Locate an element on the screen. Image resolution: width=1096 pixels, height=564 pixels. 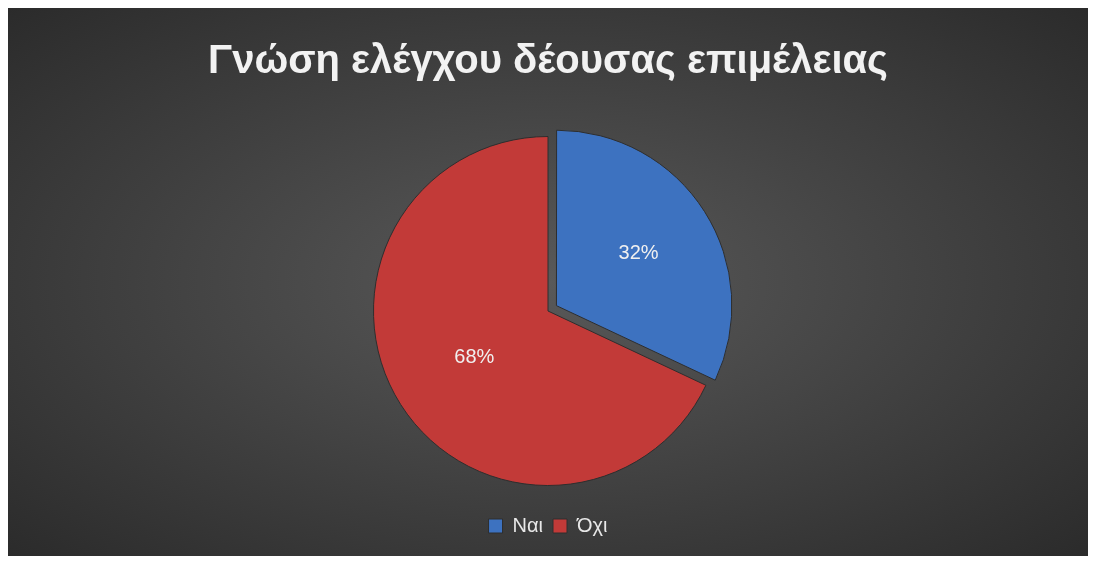
chart-title: Γνώση ελέγχου δέουσας επιμέλειας is located at coordinates (548, 60).